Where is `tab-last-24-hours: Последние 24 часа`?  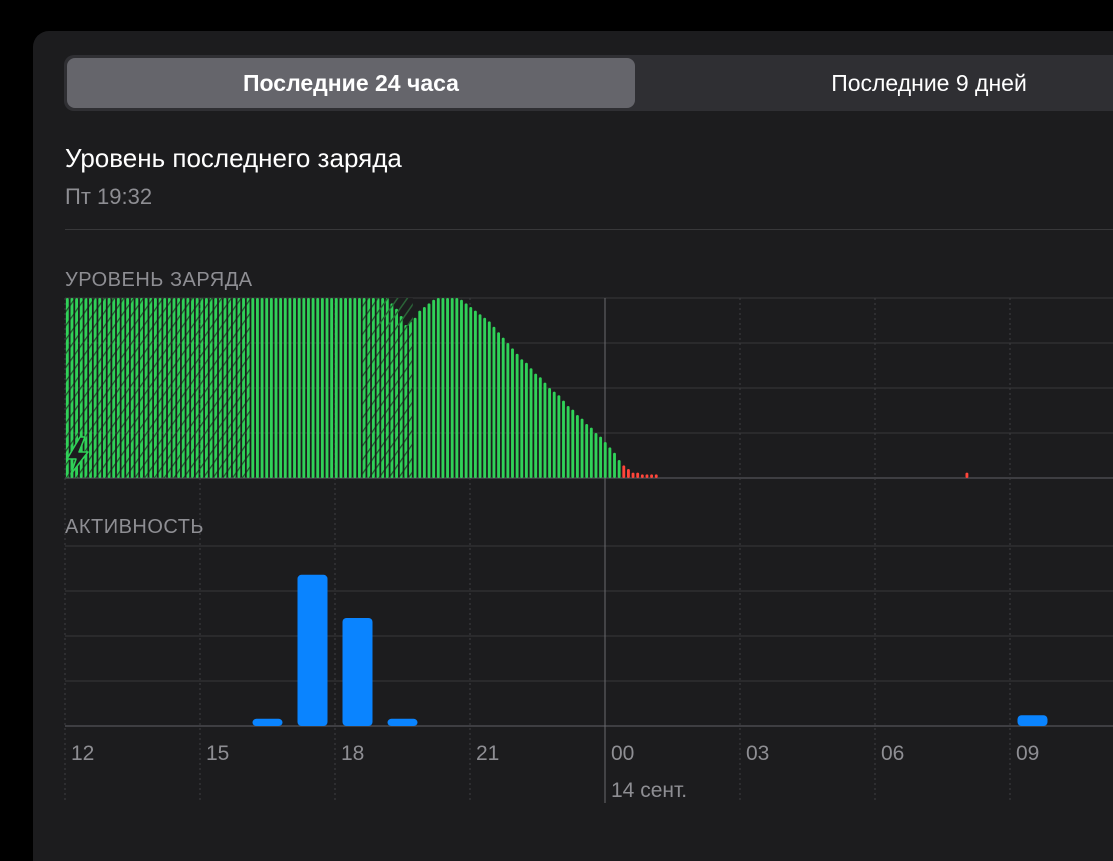 tab-last-24-hours: Последние 24 часа is located at coordinates (351, 83).